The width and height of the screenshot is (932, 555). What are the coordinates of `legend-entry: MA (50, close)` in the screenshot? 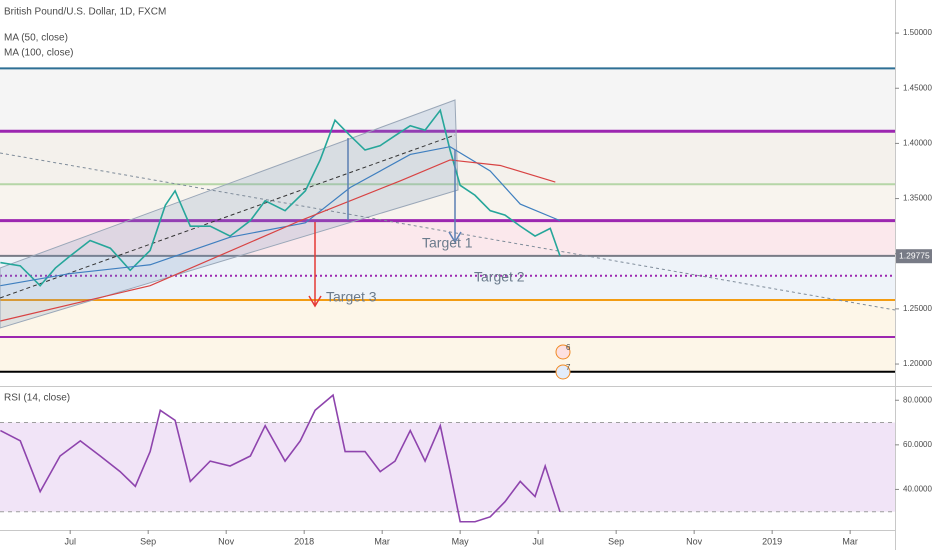 It's located at (36, 38).